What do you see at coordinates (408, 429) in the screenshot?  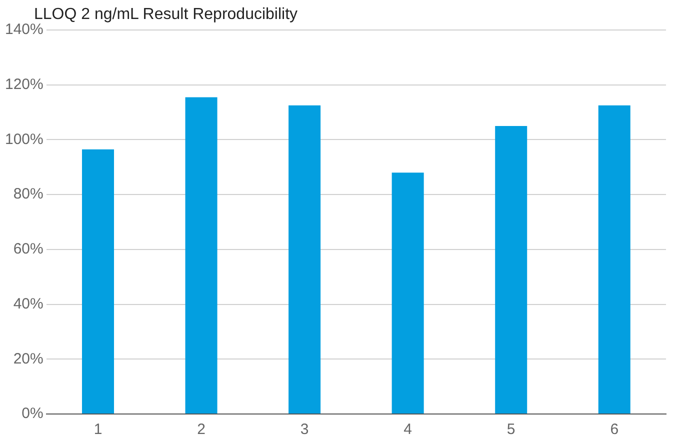 I see `x-tick-label: 4` at bounding box center [408, 429].